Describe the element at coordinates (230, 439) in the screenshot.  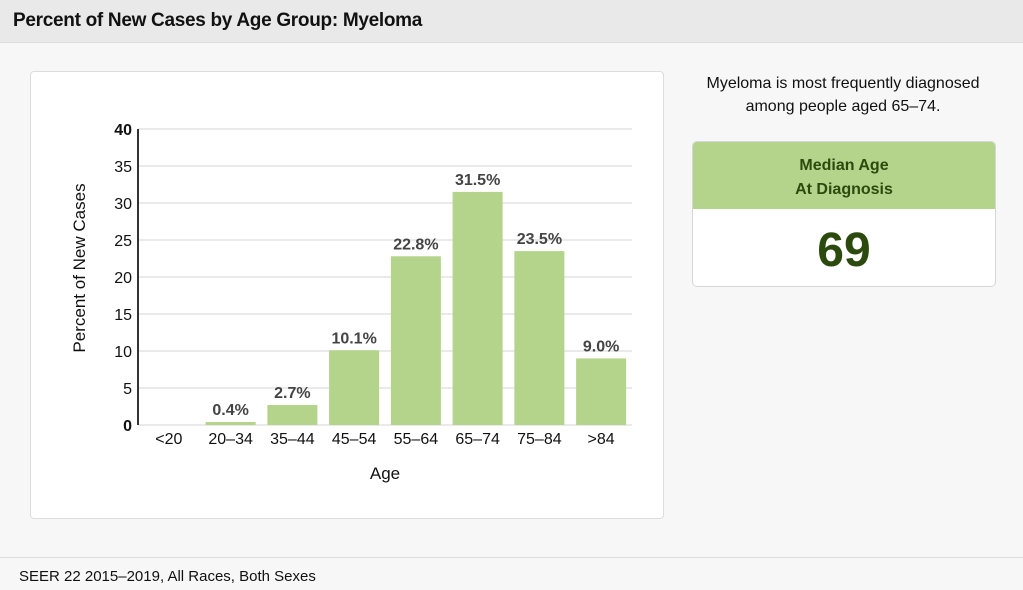
I see `x-tick-label: 20–34` at that location.